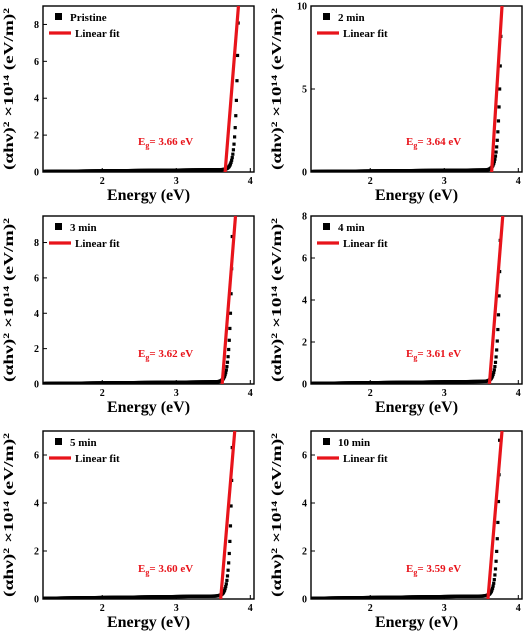 Image resolution: width=524 pixels, height=638 pixels. What do you see at coordinates (36, 243) in the screenshot?
I see `y-tick-label: 8` at bounding box center [36, 243].